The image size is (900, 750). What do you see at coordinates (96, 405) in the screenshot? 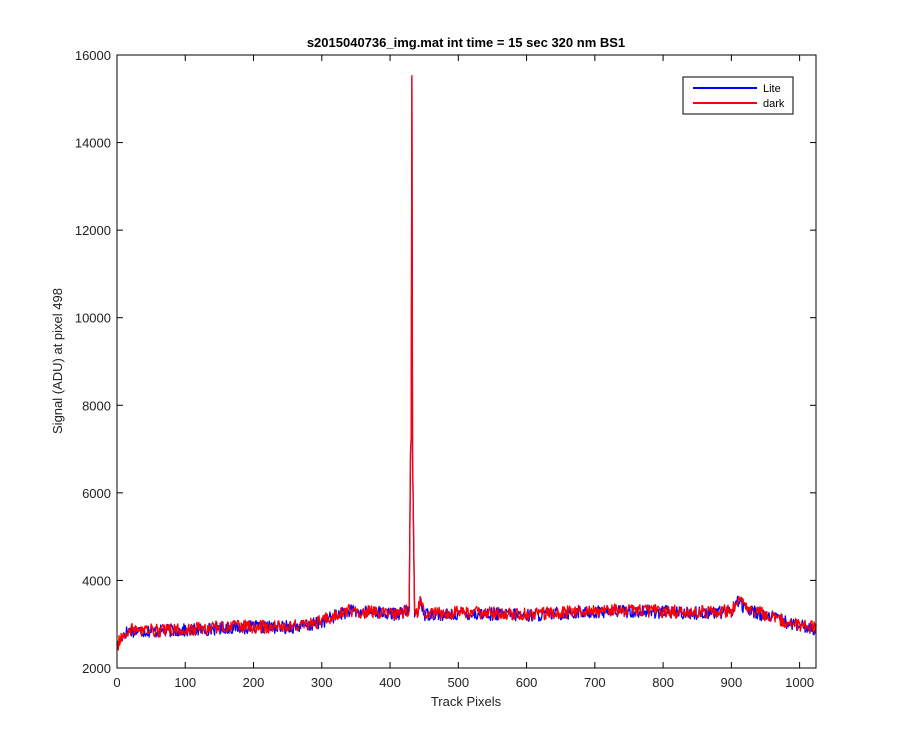
I see `y-tick-label: 8000` at bounding box center [96, 405].